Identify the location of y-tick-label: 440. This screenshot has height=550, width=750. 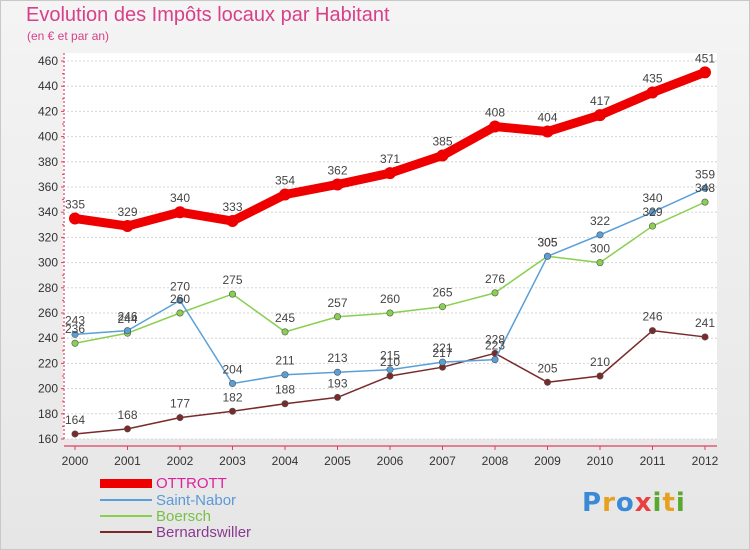
(48, 86).